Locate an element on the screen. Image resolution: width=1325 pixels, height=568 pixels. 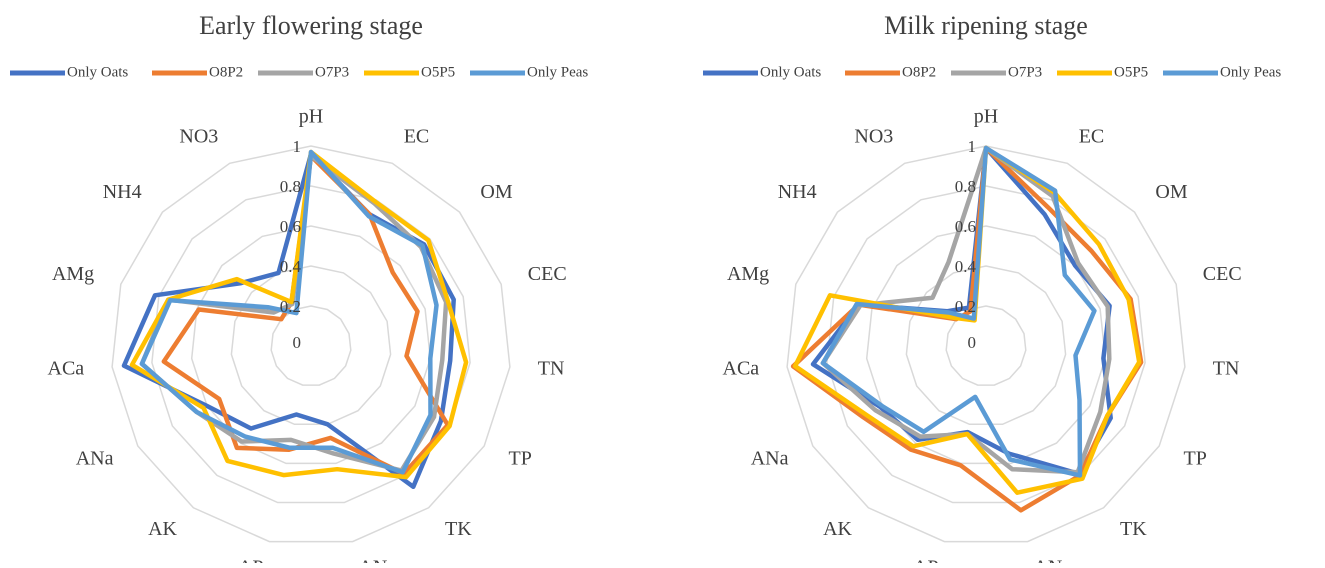
chart-title: Milk ripening stage is located at coordinates (986, 25).